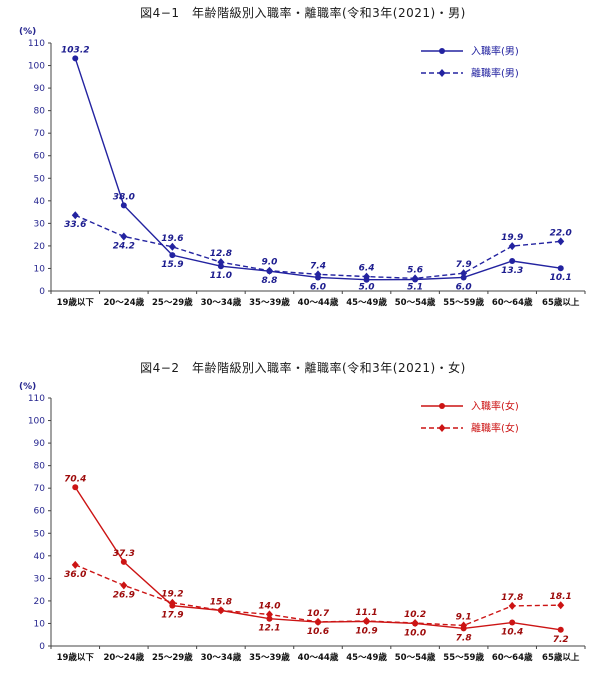  Describe the element at coordinates (495, 406) in the screenshot. I see `legend-label: 入職率(女)` at that location.